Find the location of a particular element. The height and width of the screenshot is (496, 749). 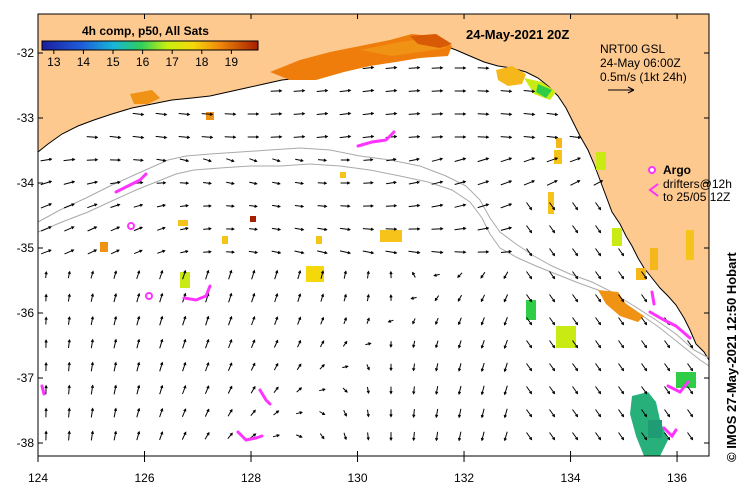

colorbar-ticks is located at coordinates (142, 52).